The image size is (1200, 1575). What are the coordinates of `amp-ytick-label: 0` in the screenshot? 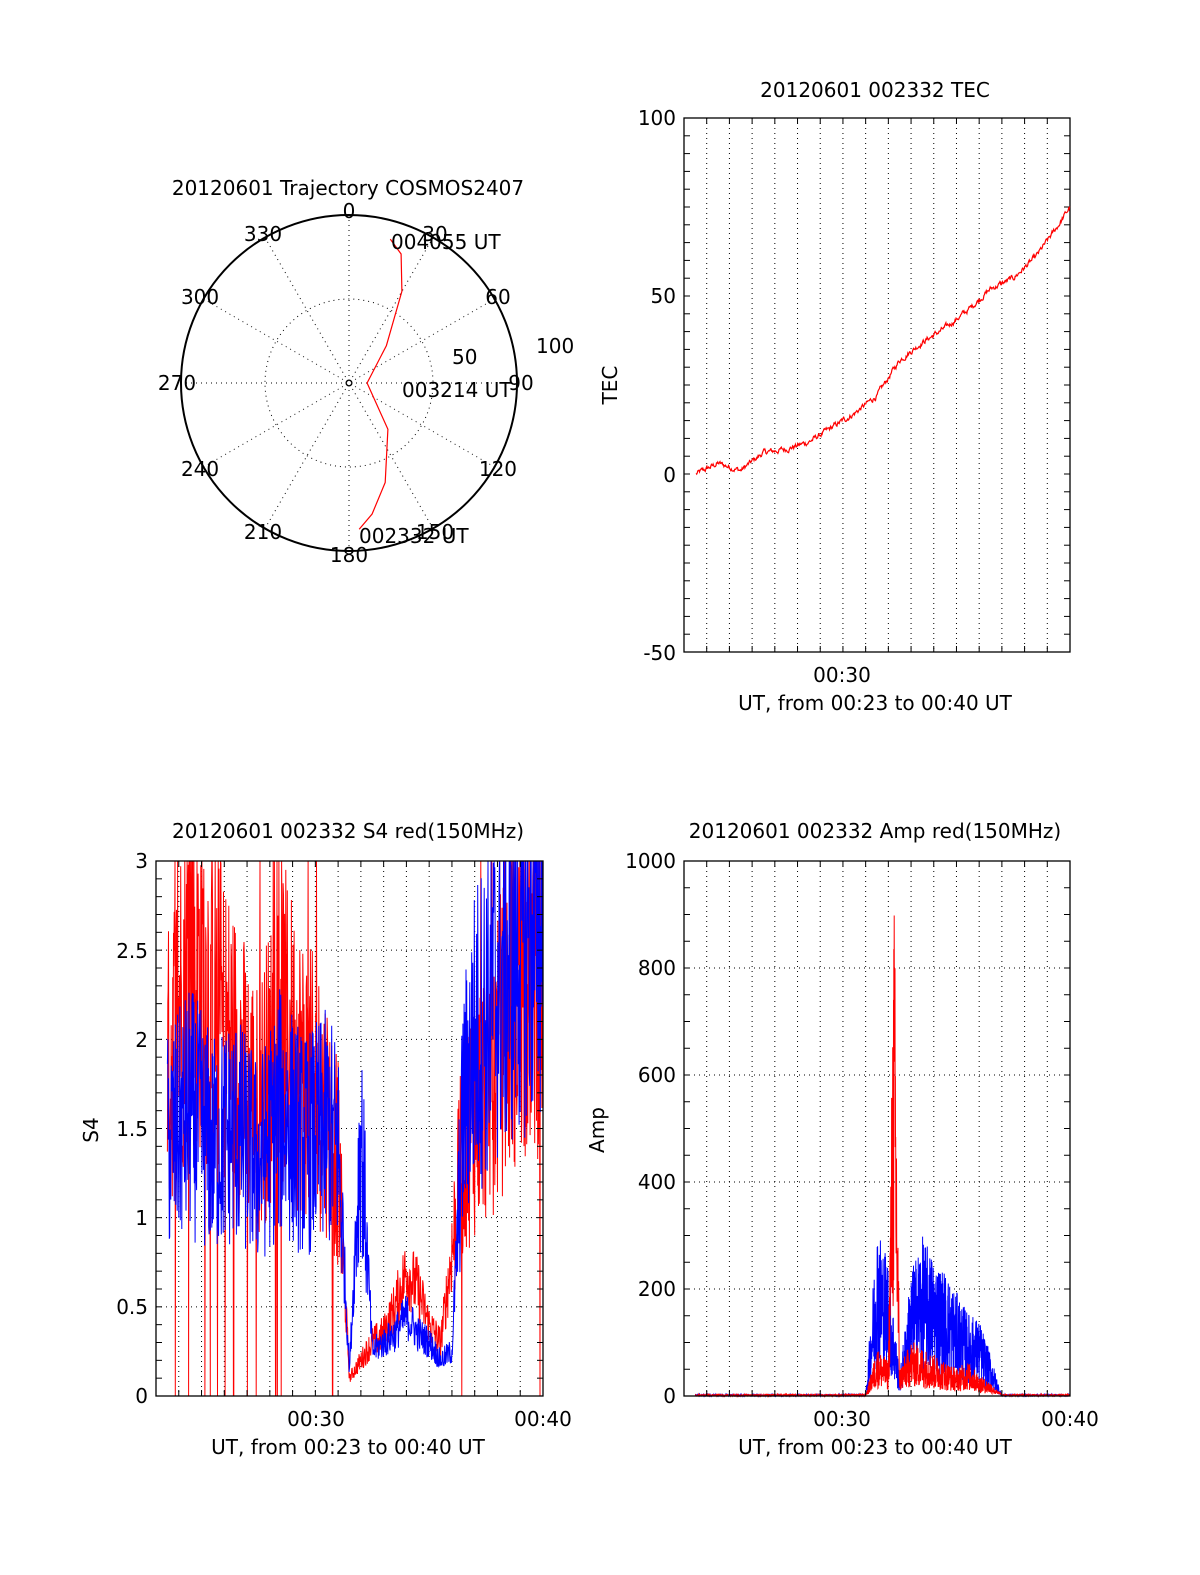 It's located at (669, 1396).